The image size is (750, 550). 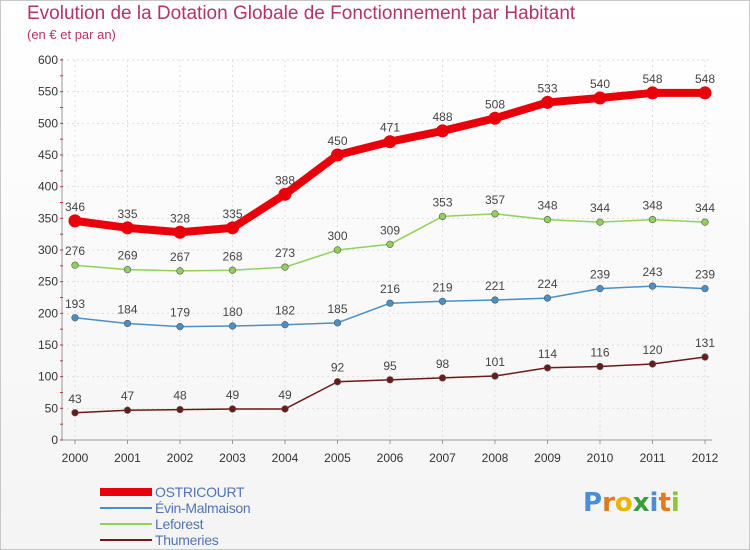 I want to click on y-tick-label: 300, so click(x=48, y=250).